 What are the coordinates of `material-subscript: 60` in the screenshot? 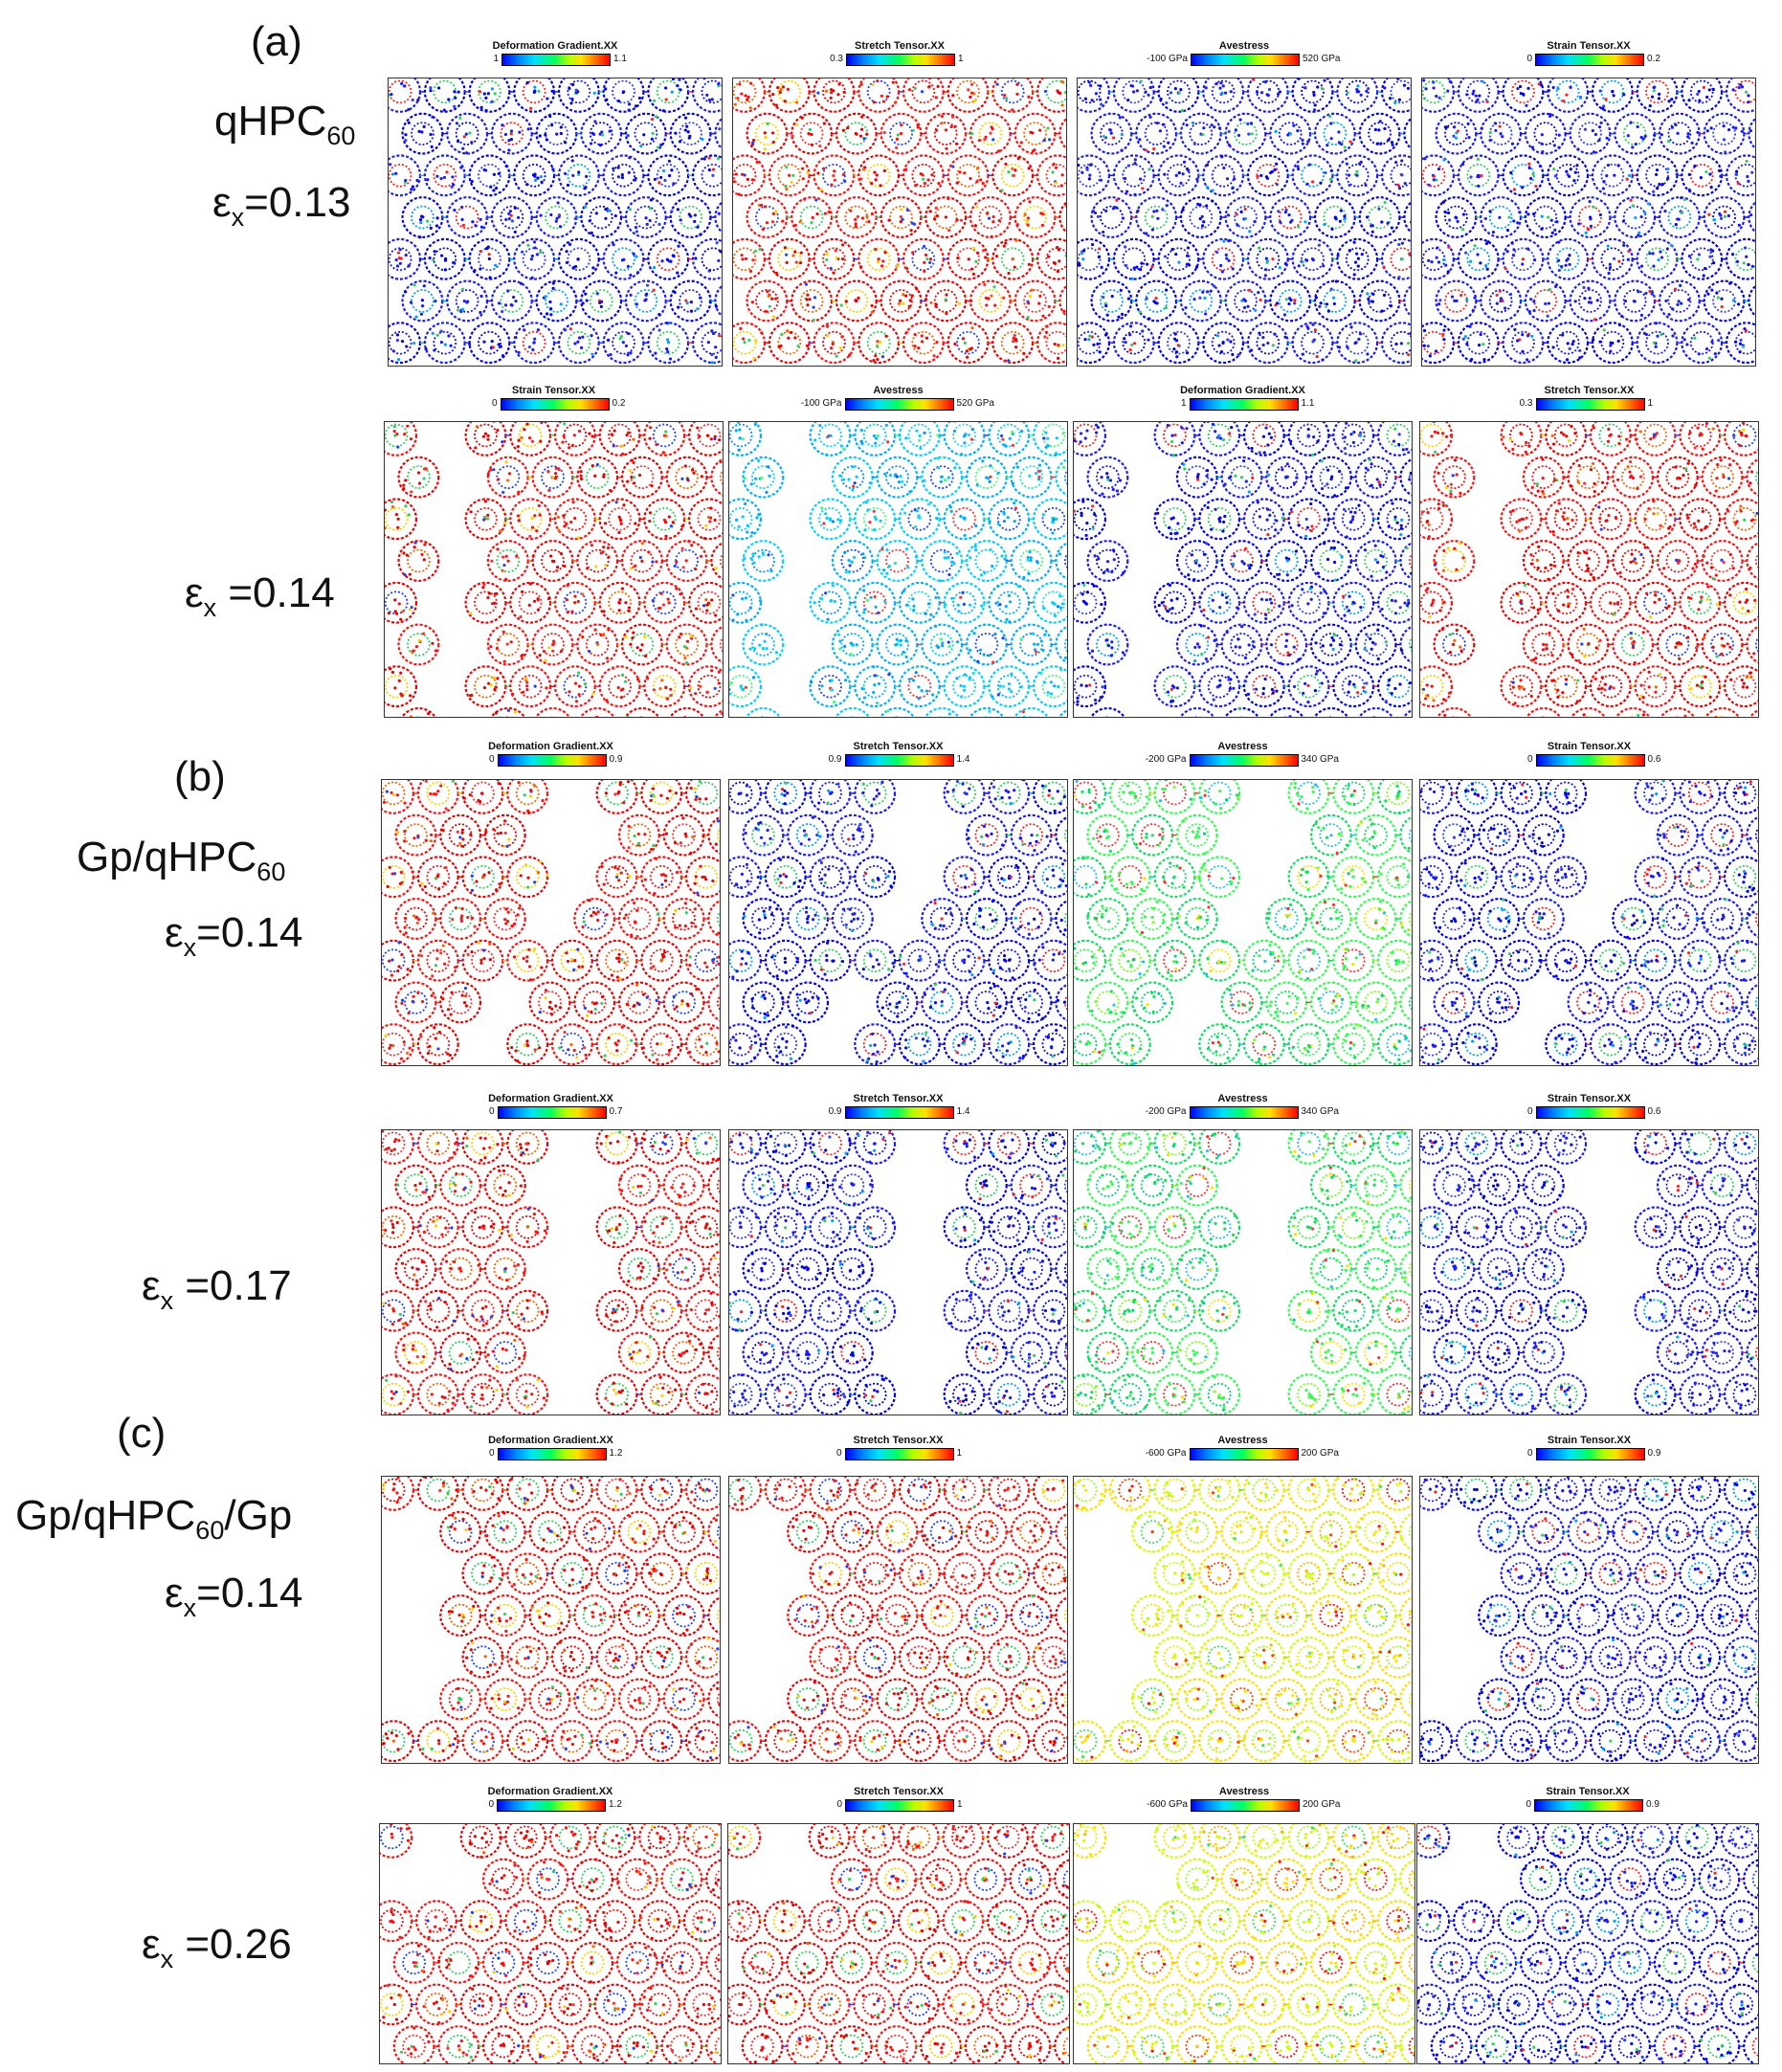 It's located at (341, 136).